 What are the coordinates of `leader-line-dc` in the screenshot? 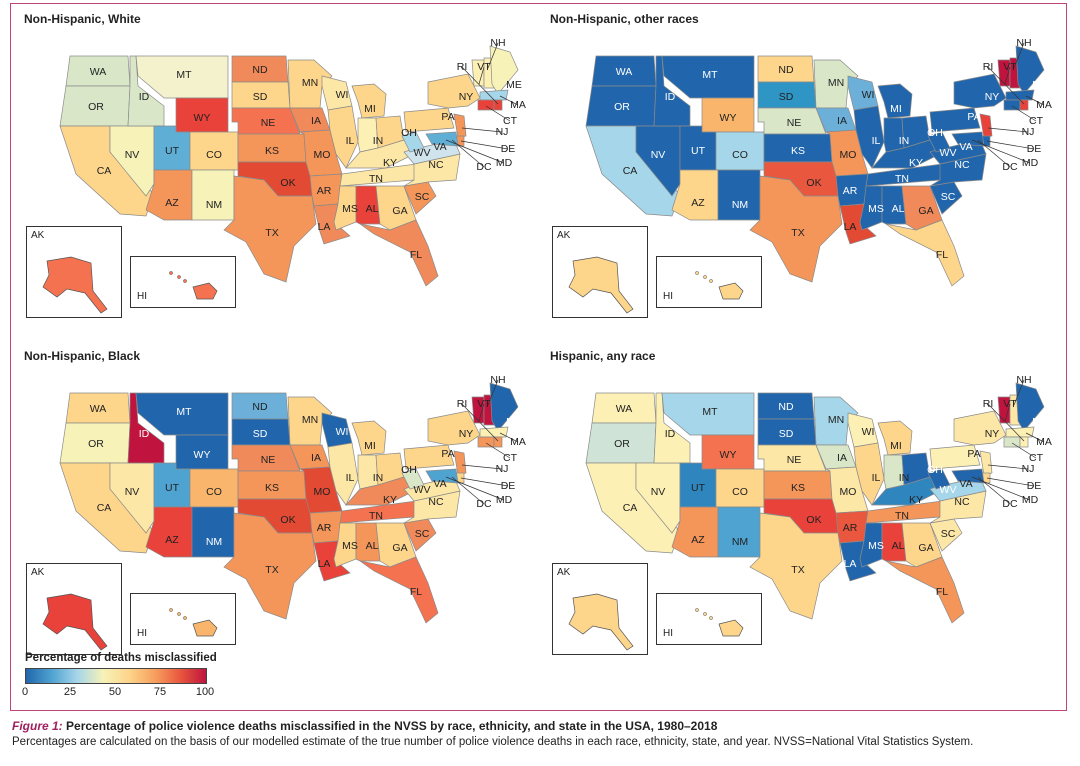 It's located at (994, 490).